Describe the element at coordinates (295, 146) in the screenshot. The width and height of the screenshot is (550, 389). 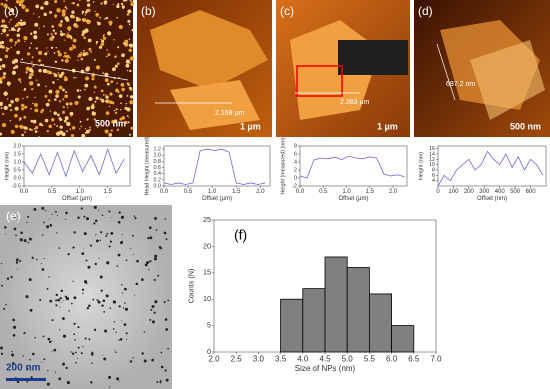
I see `y-tick-label: 8` at that location.